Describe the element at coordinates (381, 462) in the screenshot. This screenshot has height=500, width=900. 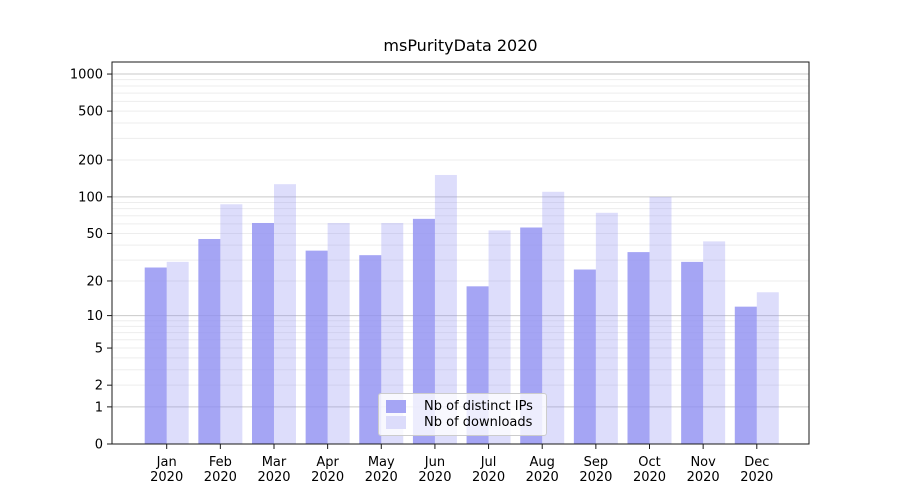
I see `x-tick-label-month: May` at that location.